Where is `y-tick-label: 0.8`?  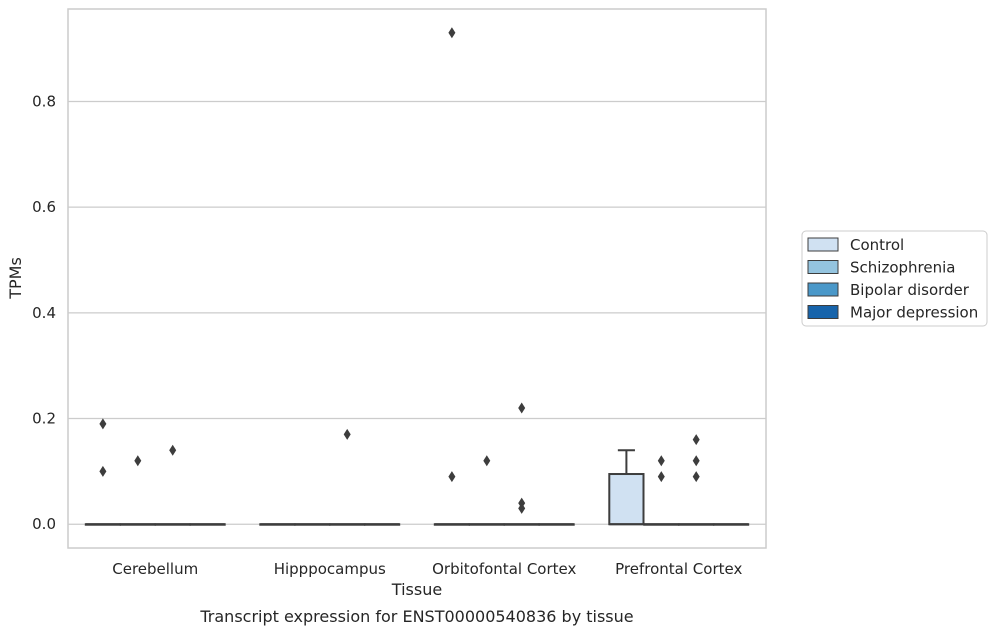 y-tick-label: 0.8 is located at coordinates (44, 101).